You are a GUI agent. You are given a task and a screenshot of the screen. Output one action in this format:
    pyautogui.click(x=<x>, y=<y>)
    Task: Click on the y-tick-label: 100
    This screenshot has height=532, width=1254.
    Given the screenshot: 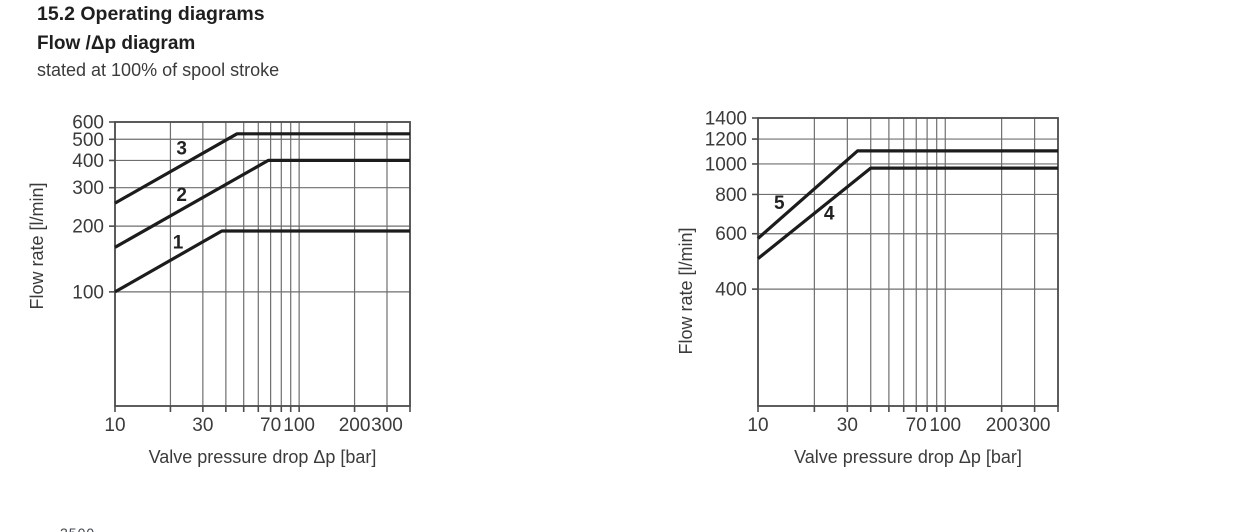 What is the action you would take?
    pyautogui.click(x=88, y=292)
    